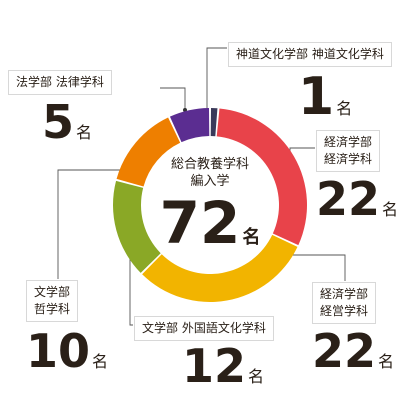  I want to click on slice-value-number: 5, so click(58, 122).